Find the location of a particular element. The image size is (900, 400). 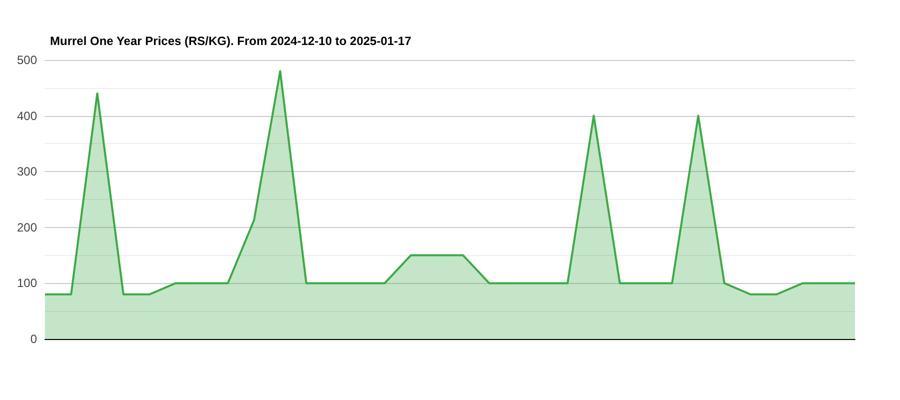

y-tick-label: 0 is located at coordinates (34, 339).